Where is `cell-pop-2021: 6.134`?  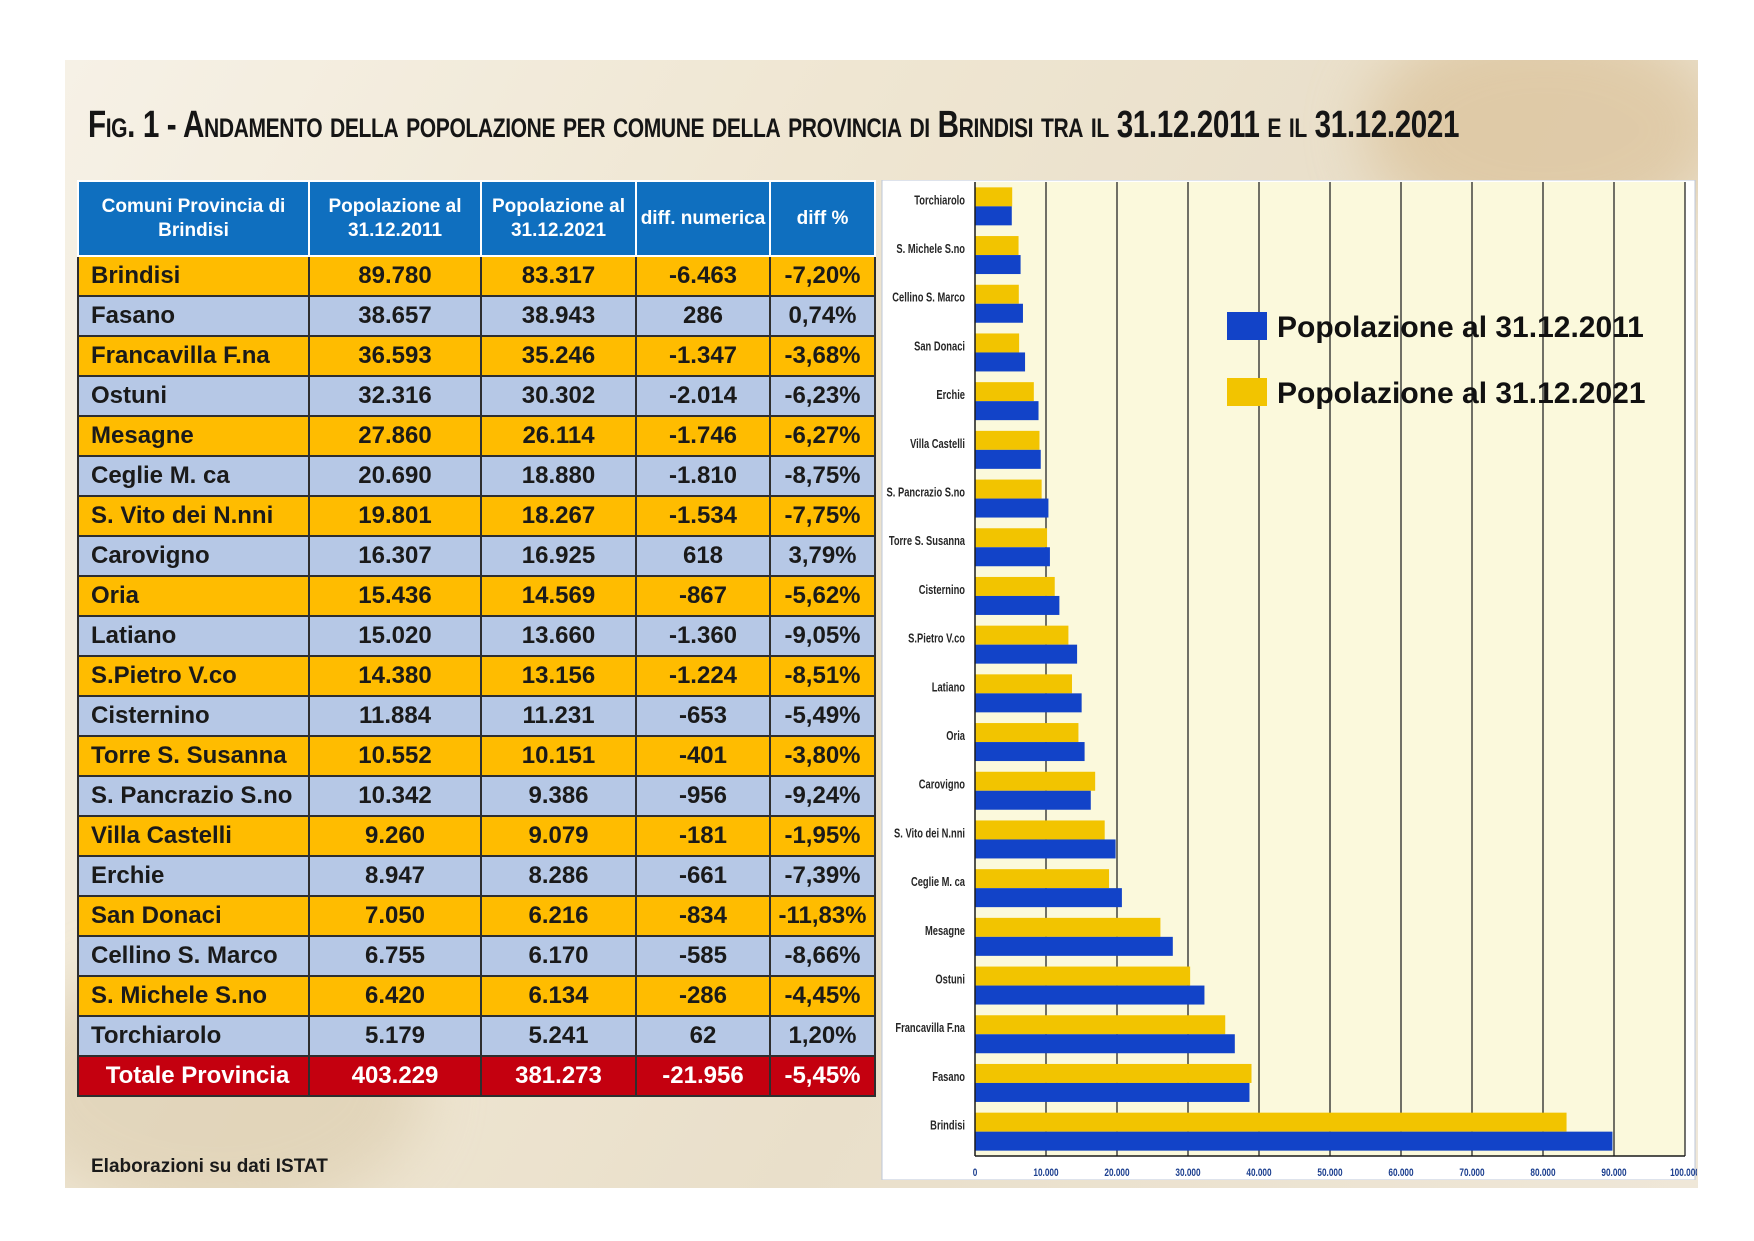 cell-pop-2021: 6.134 is located at coordinates (558, 996).